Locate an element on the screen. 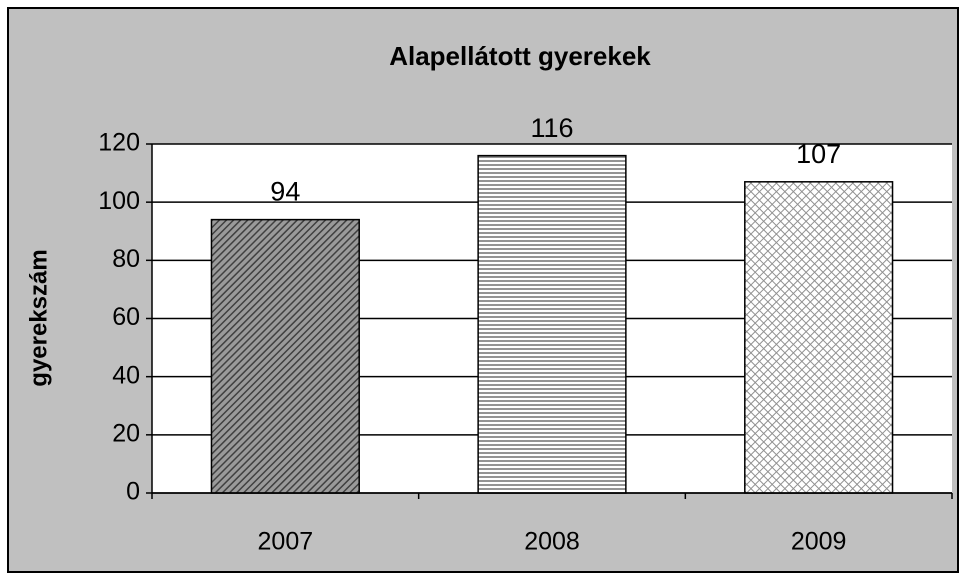  data-label: 107 is located at coordinates (818, 154).